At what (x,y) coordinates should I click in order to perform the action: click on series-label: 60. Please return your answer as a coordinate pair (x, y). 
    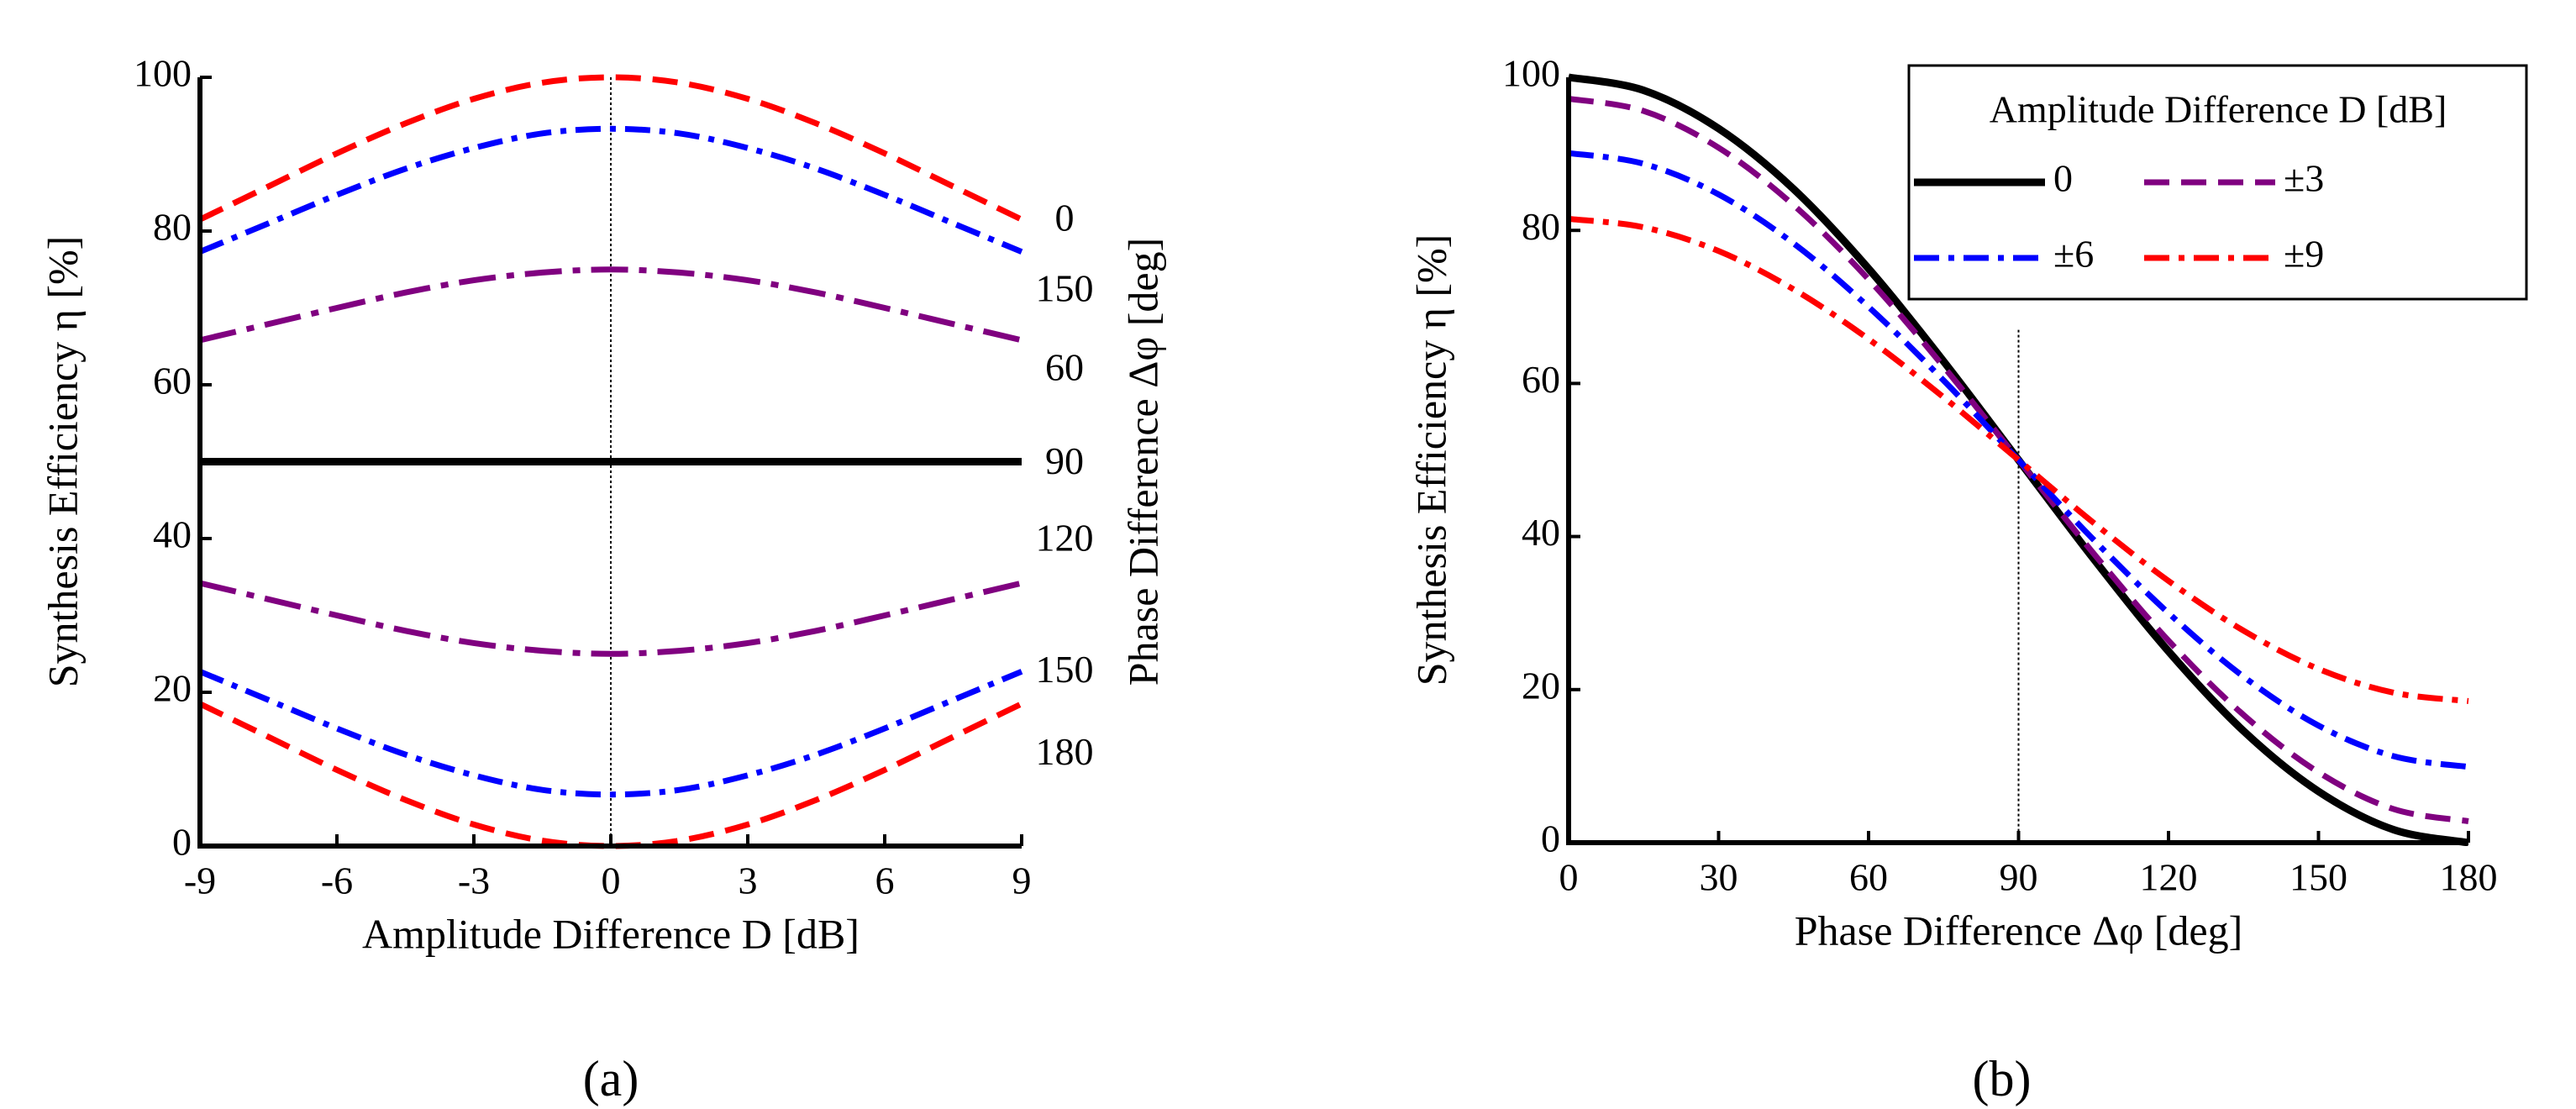
    Looking at the image, I should click on (1064, 366).